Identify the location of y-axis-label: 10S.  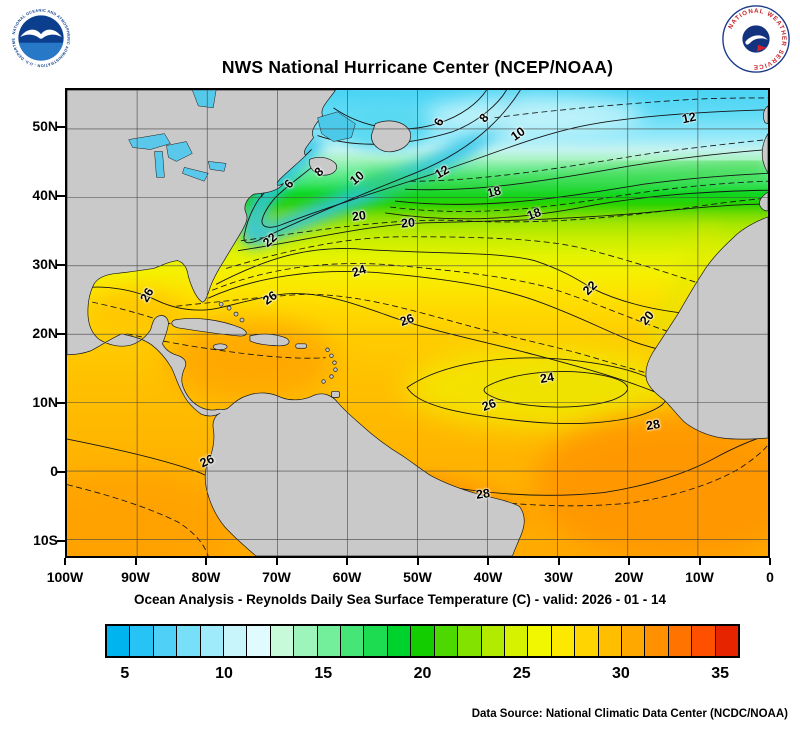
(45, 540).